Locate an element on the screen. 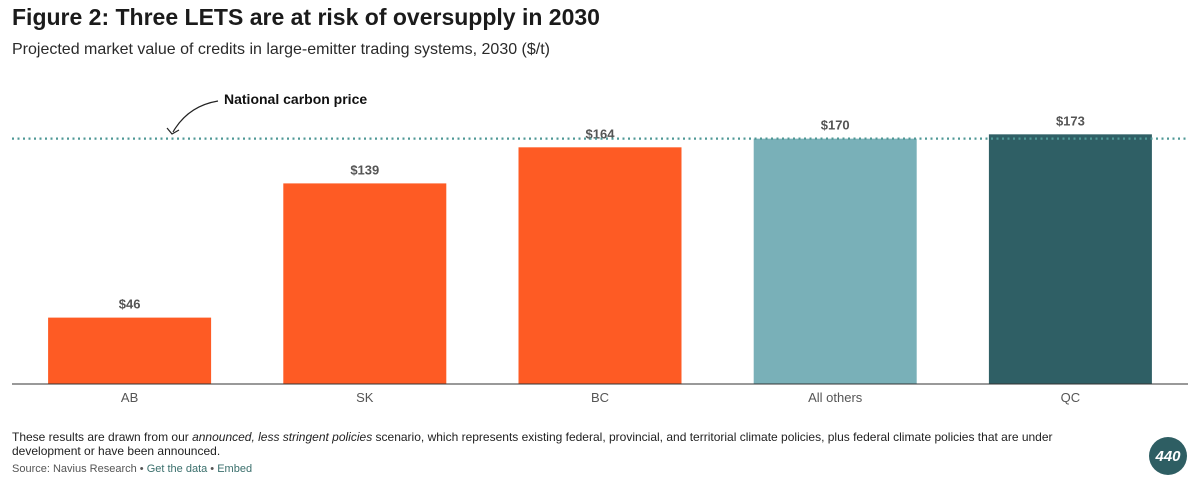 The width and height of the screenshot is (1200, 486). source-text: Source: Navius Research is located at coordinates (74, 469).